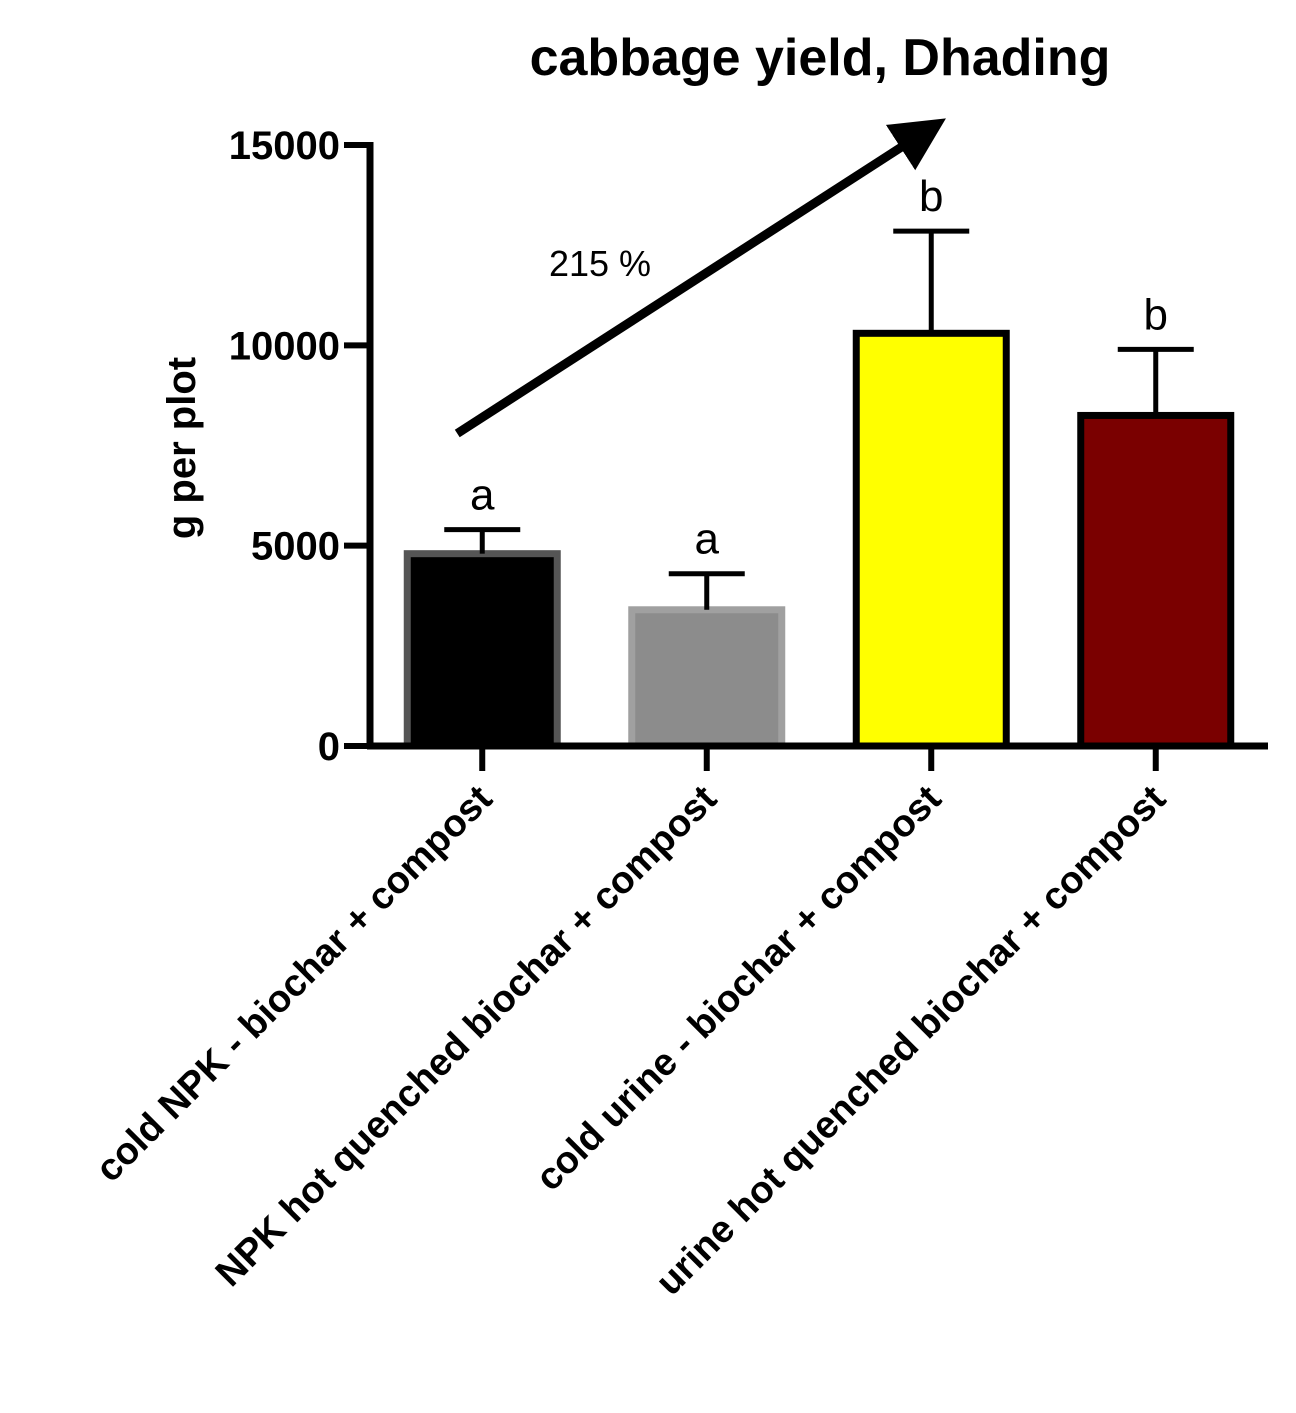 The width and height of the screenshot is (1296, 1413). What do you see at coordinates (329, 747) in the screenshot?
I see `y-tick-label: 0` at bounding box center [329, 747].